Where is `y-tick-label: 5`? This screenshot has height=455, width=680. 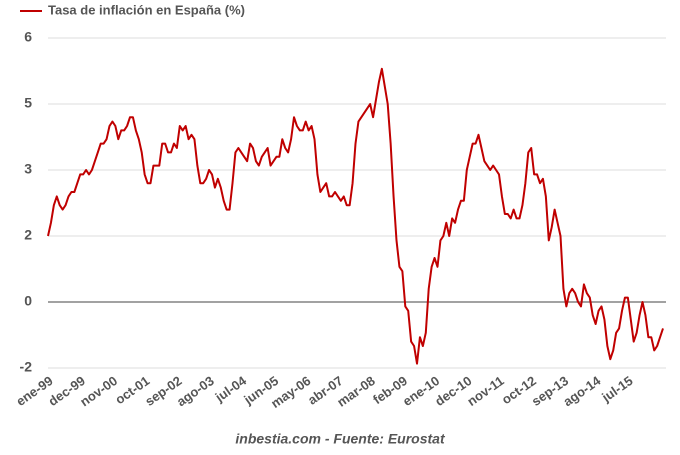 y-tick-label: 5 is located at coordinates (28, 103).